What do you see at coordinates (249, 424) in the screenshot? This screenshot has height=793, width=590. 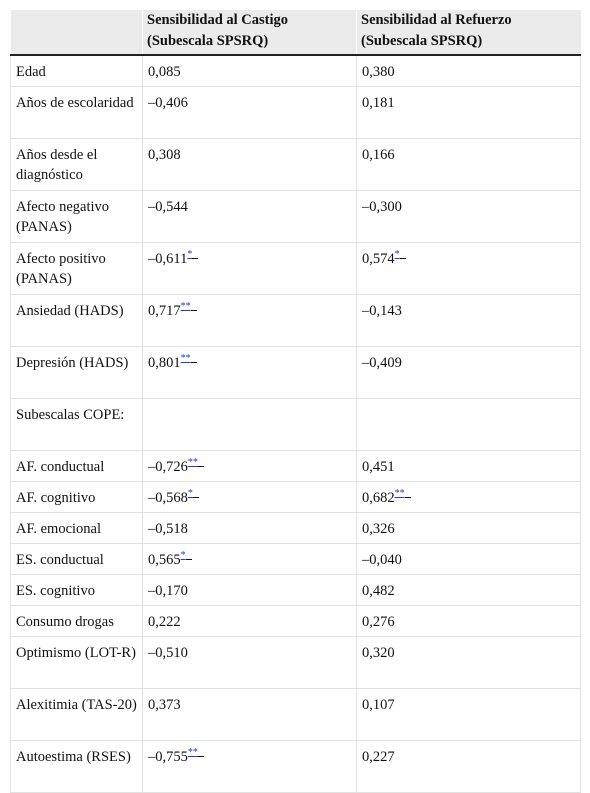 I see `cell-castigo` at bounding box center [249, 424].